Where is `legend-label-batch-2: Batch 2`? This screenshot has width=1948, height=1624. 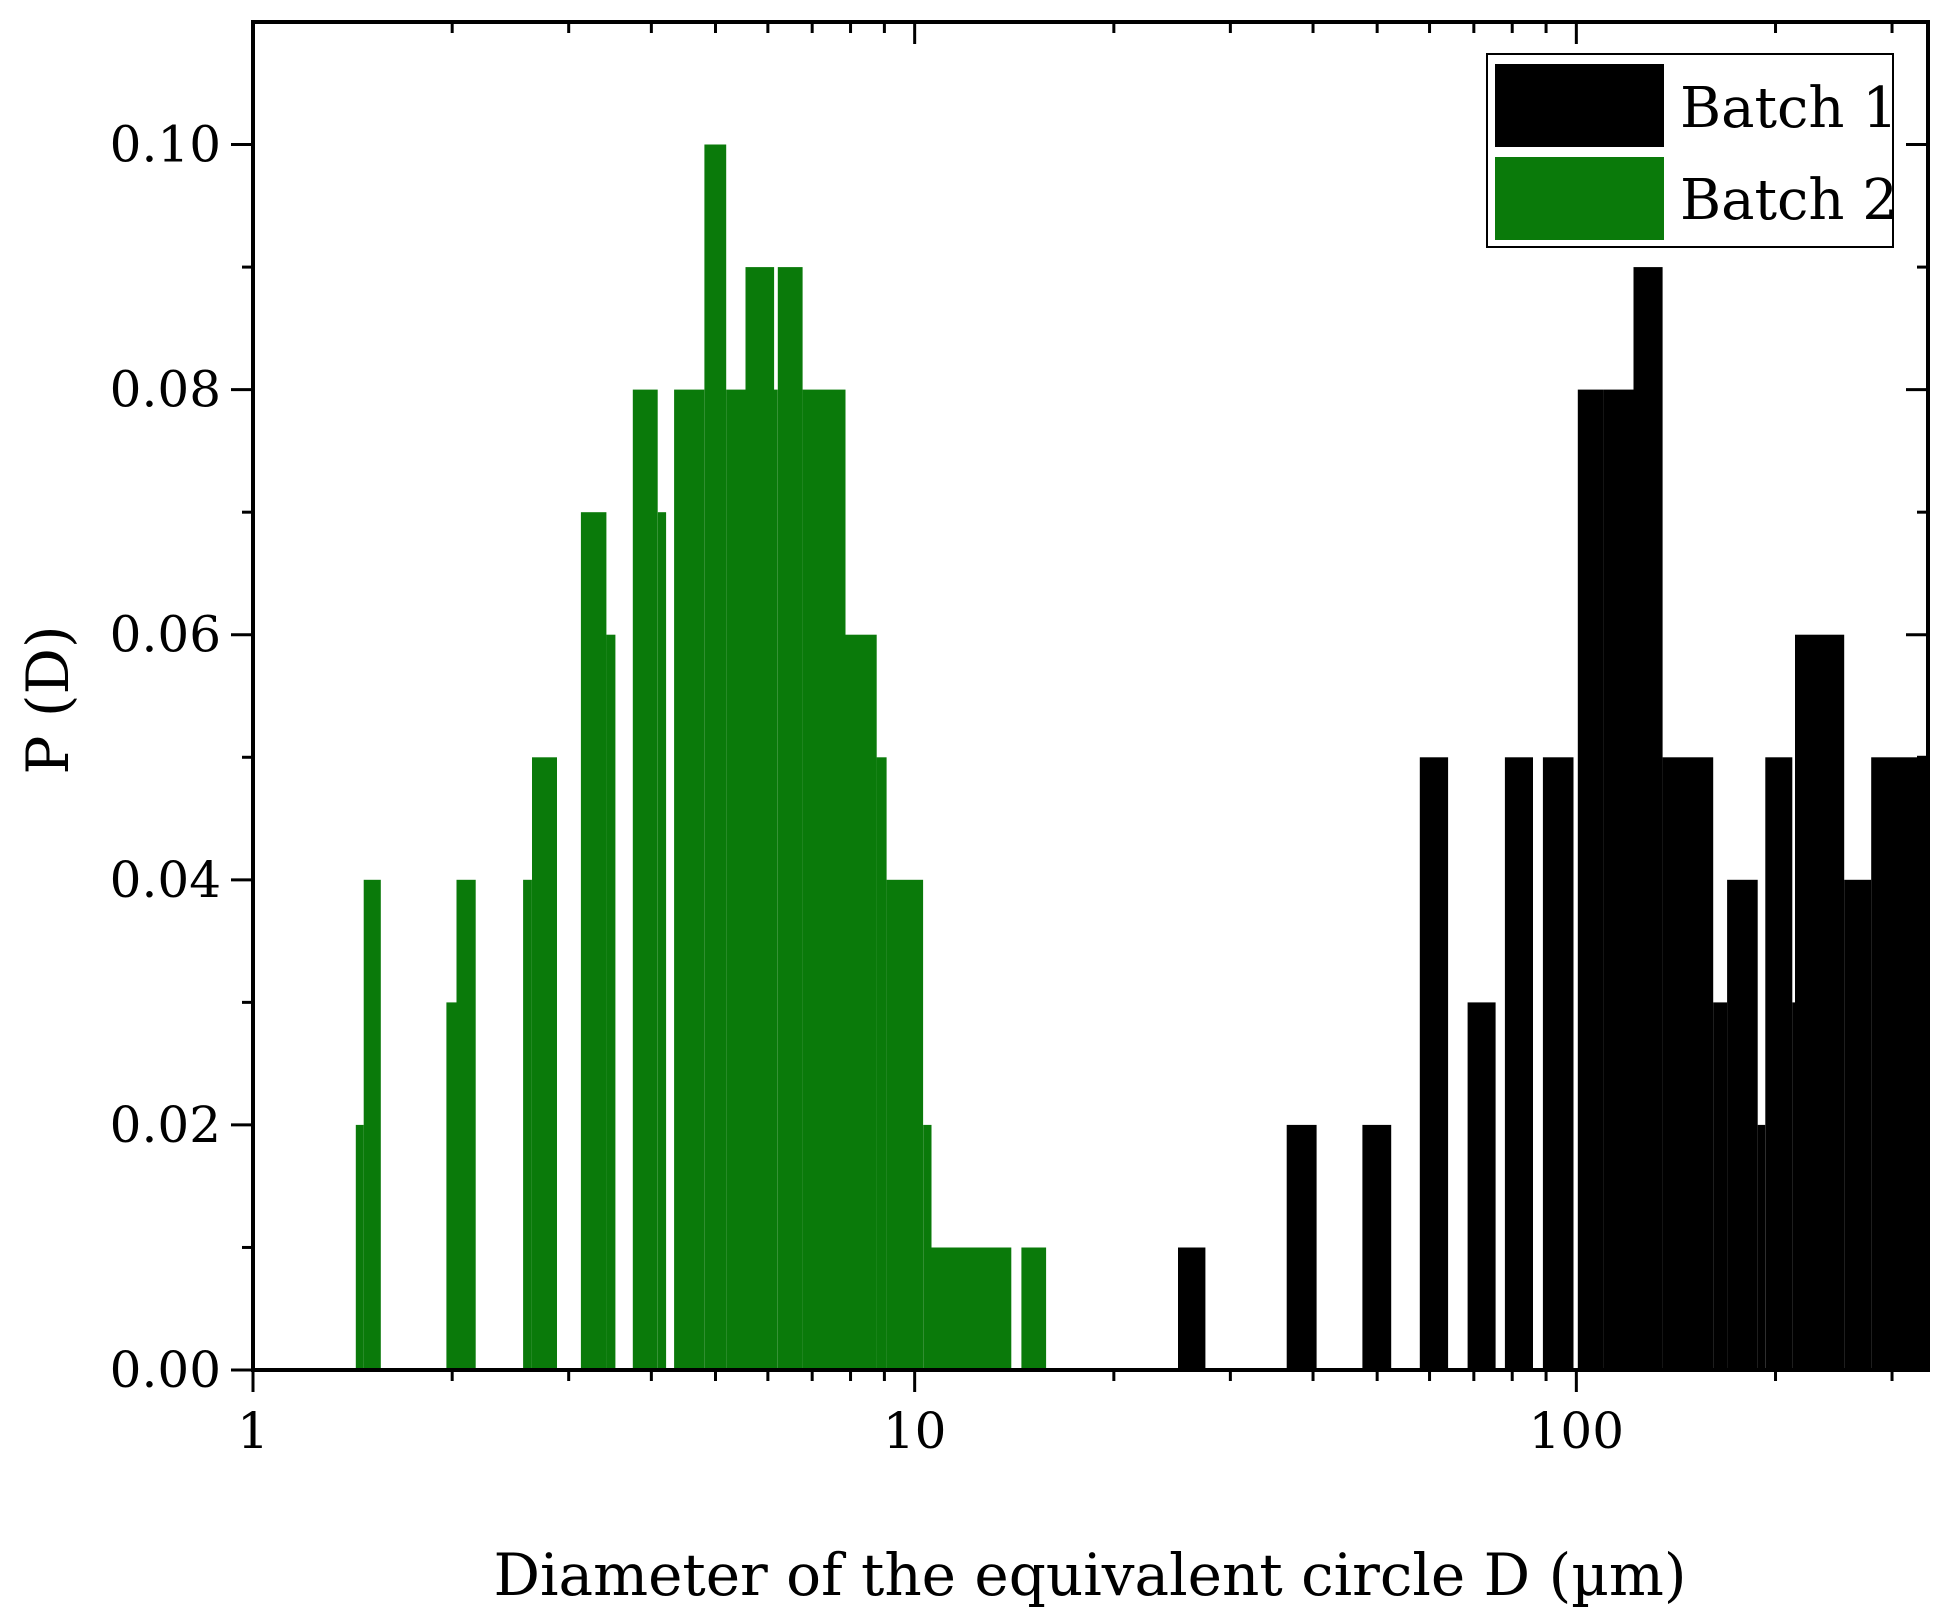
legend-label-batch-2: Batch 2 is located at coordinates (1789, 200).